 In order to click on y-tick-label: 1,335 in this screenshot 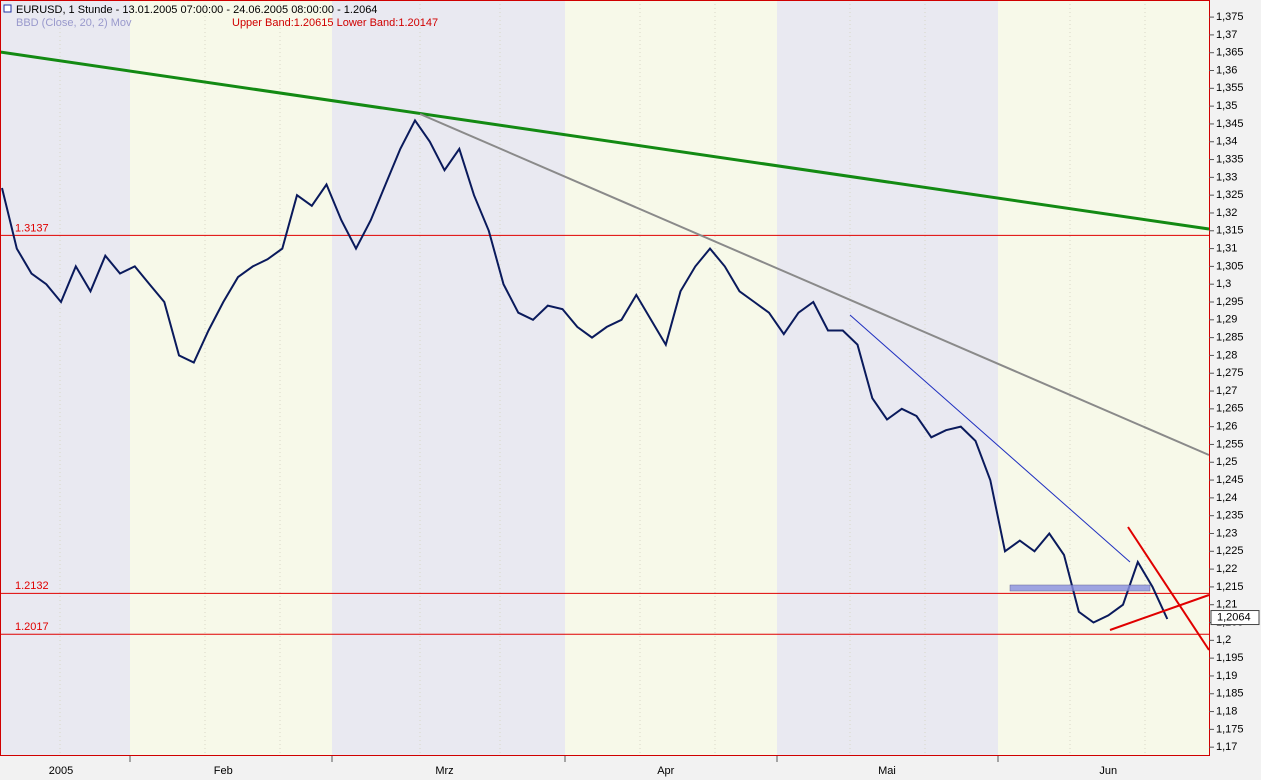, I will do `click(1230, 159)`.